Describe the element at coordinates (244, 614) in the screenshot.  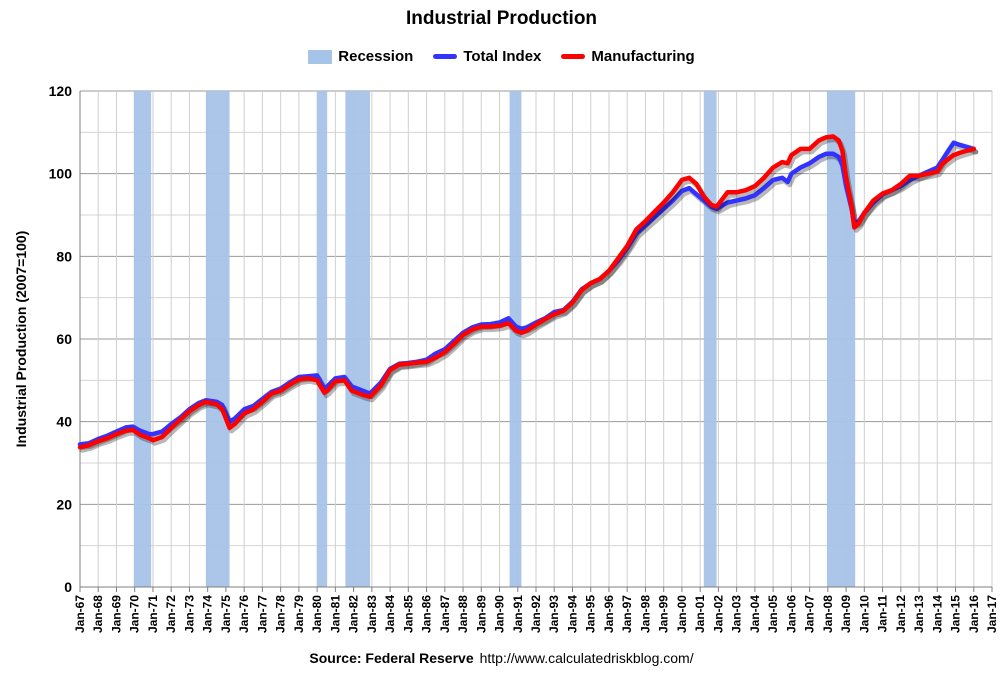
I see `x-tick-label: Jan-76` at that location.